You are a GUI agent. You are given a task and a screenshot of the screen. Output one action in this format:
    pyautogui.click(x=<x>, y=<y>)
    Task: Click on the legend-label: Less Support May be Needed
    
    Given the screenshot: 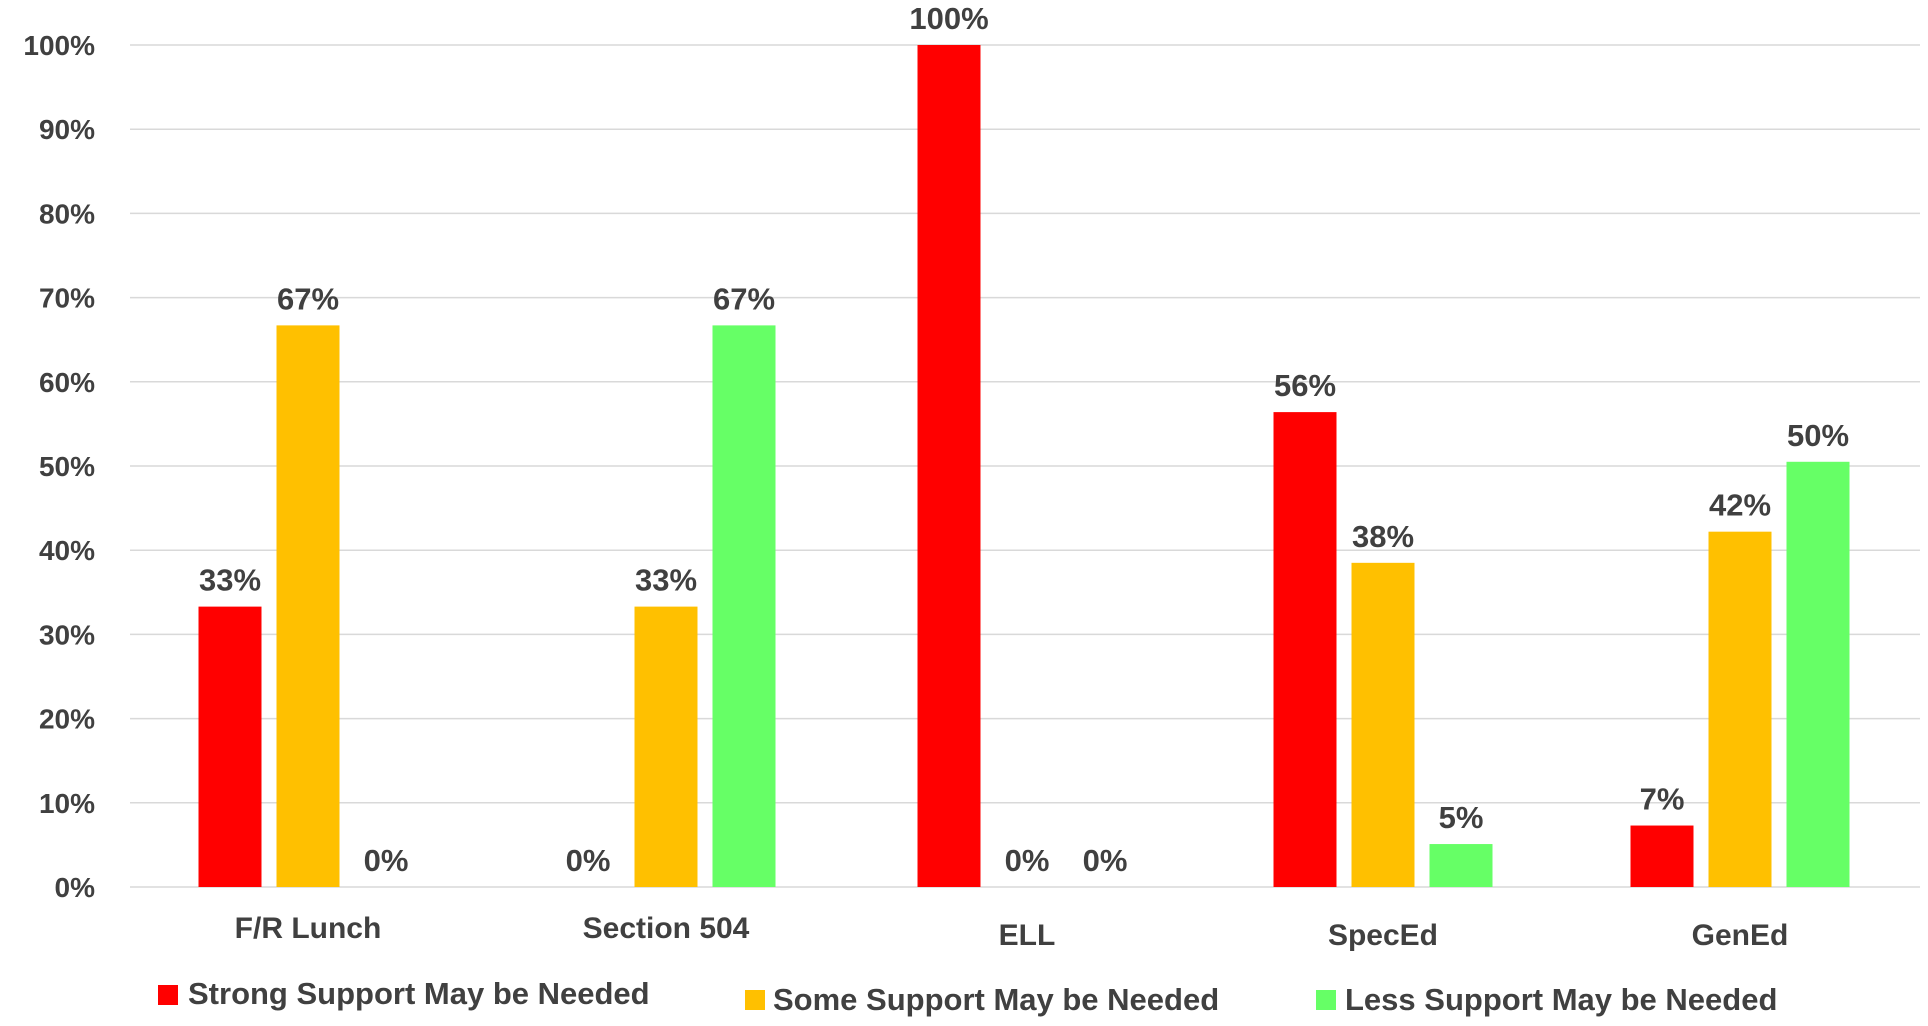 What is the action you would take?
    pyautogui.click(x=1561, y=999)
    